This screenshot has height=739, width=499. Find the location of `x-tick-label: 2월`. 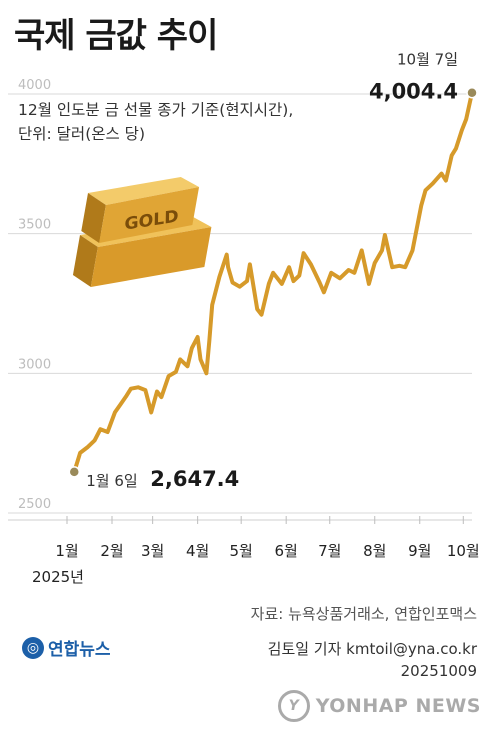

x-tick-label: 2월 is located at coordinates (111, 551).